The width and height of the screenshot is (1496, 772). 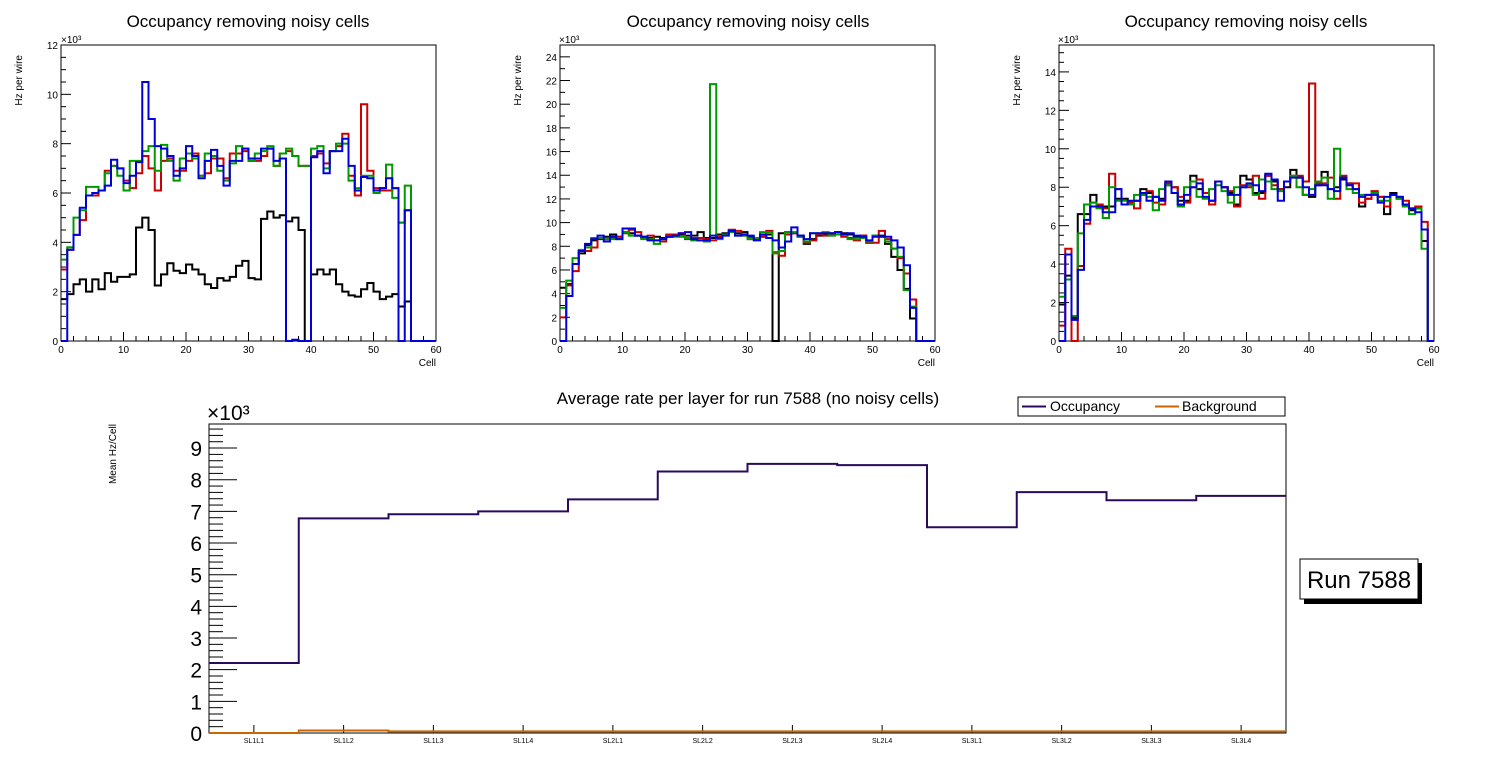 What do you see at coordinates (196, 576) in the screenshot?
I see `y-tick-label: 5` at bounding box center [196, 576].